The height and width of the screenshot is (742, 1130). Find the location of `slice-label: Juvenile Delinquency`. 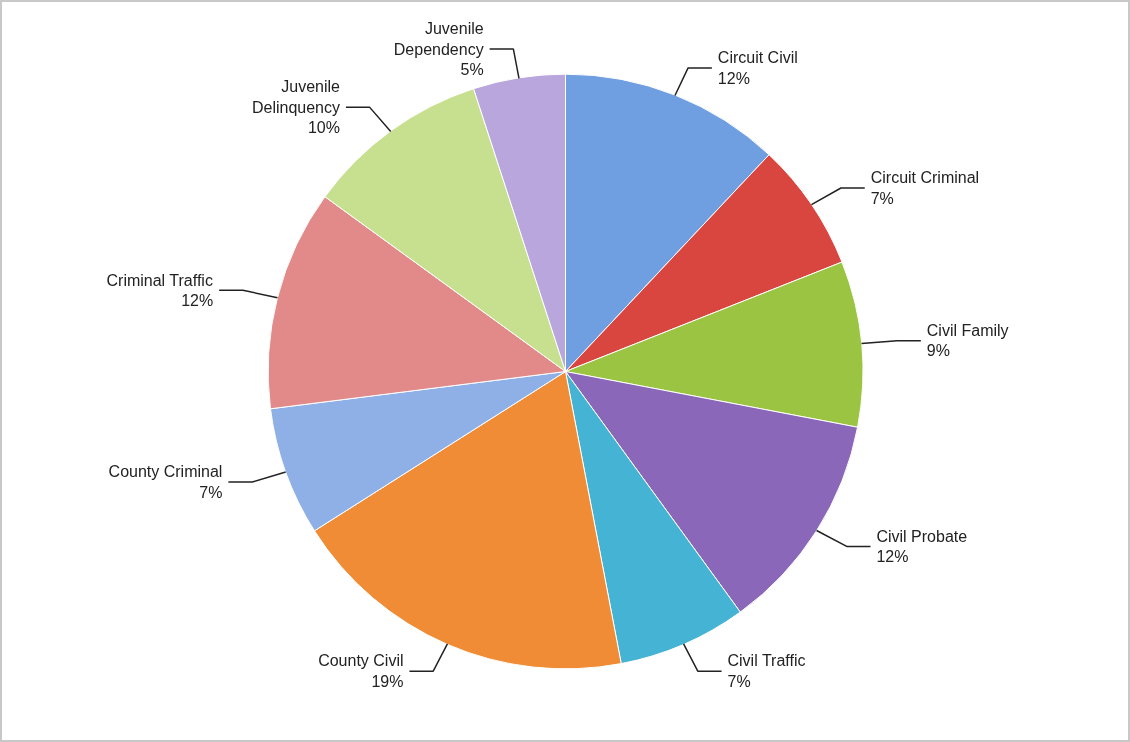

slice-label: Juvenile Delinquency is located at coordinates (296, 97).